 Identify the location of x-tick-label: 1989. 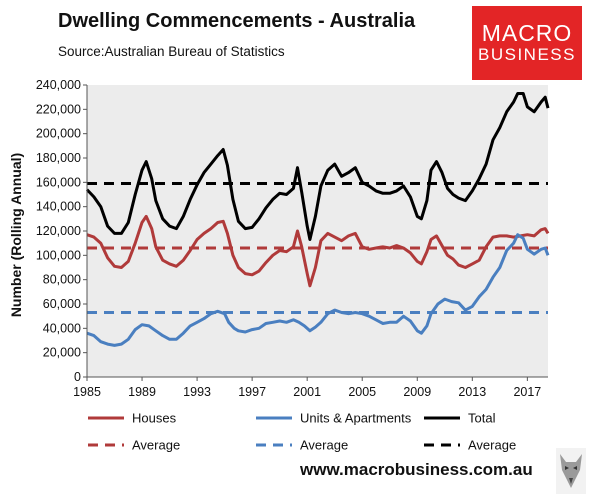
(142, 392).